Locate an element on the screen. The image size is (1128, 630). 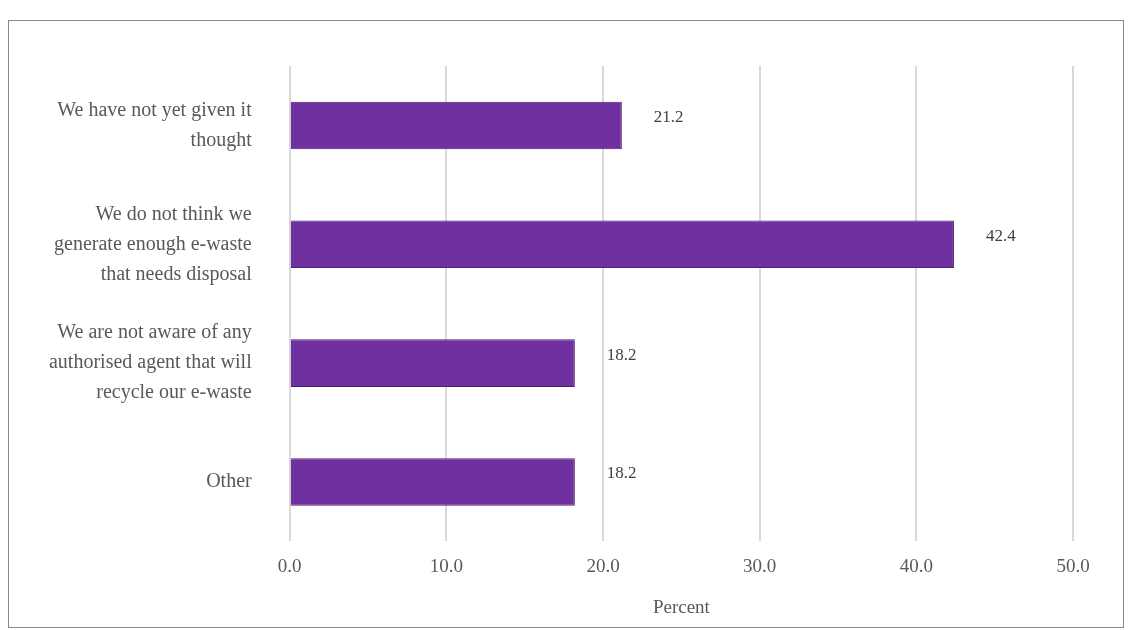
y-tick-label: We do not think we generate enough e-waste that needs disposal is located at coordinates (153, 243).